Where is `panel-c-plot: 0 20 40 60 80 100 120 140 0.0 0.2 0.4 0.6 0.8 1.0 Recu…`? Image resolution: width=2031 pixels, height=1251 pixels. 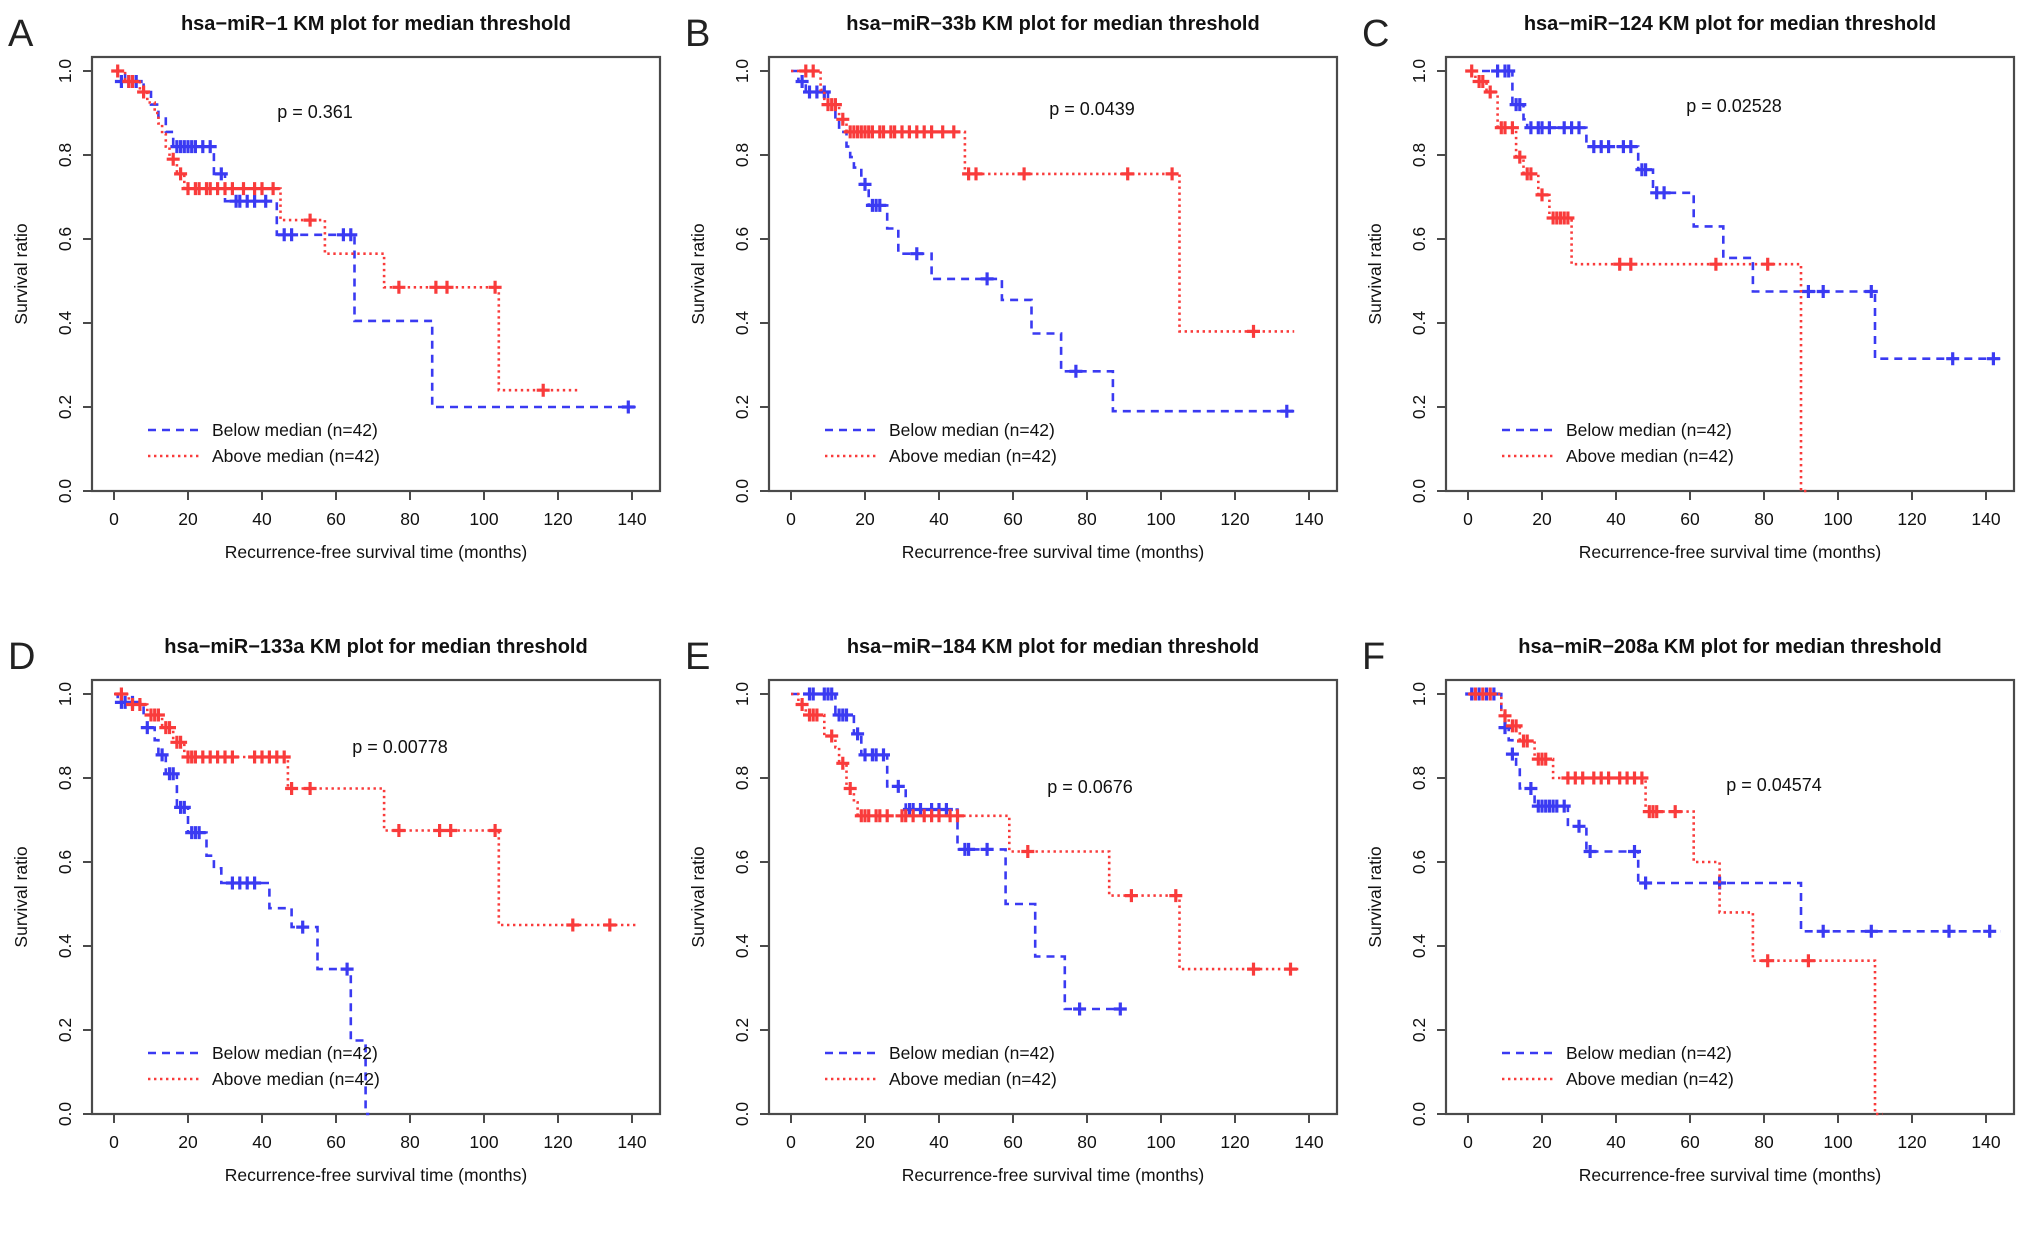
panel-c-plot: 0 20 40 60 80 100 120 140 0.0 0.2 0.4 0.6 0.8 1.0 Recu… is located at coordinates (1689, 287).